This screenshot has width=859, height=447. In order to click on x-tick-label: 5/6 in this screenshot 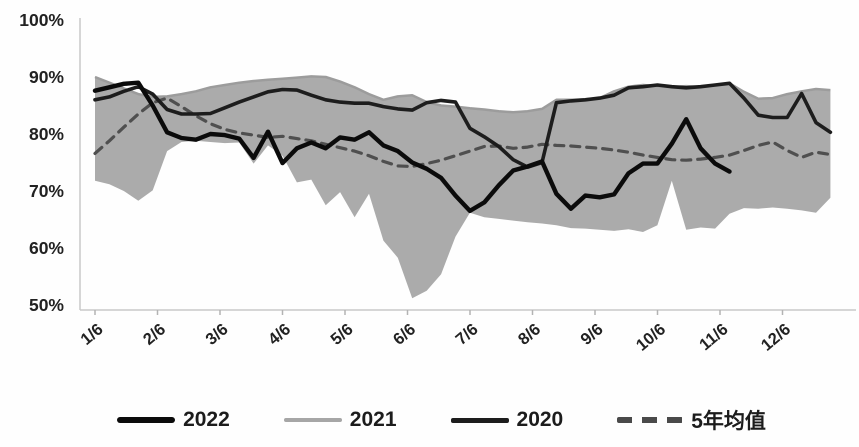, I will do `click(341, 334)`.